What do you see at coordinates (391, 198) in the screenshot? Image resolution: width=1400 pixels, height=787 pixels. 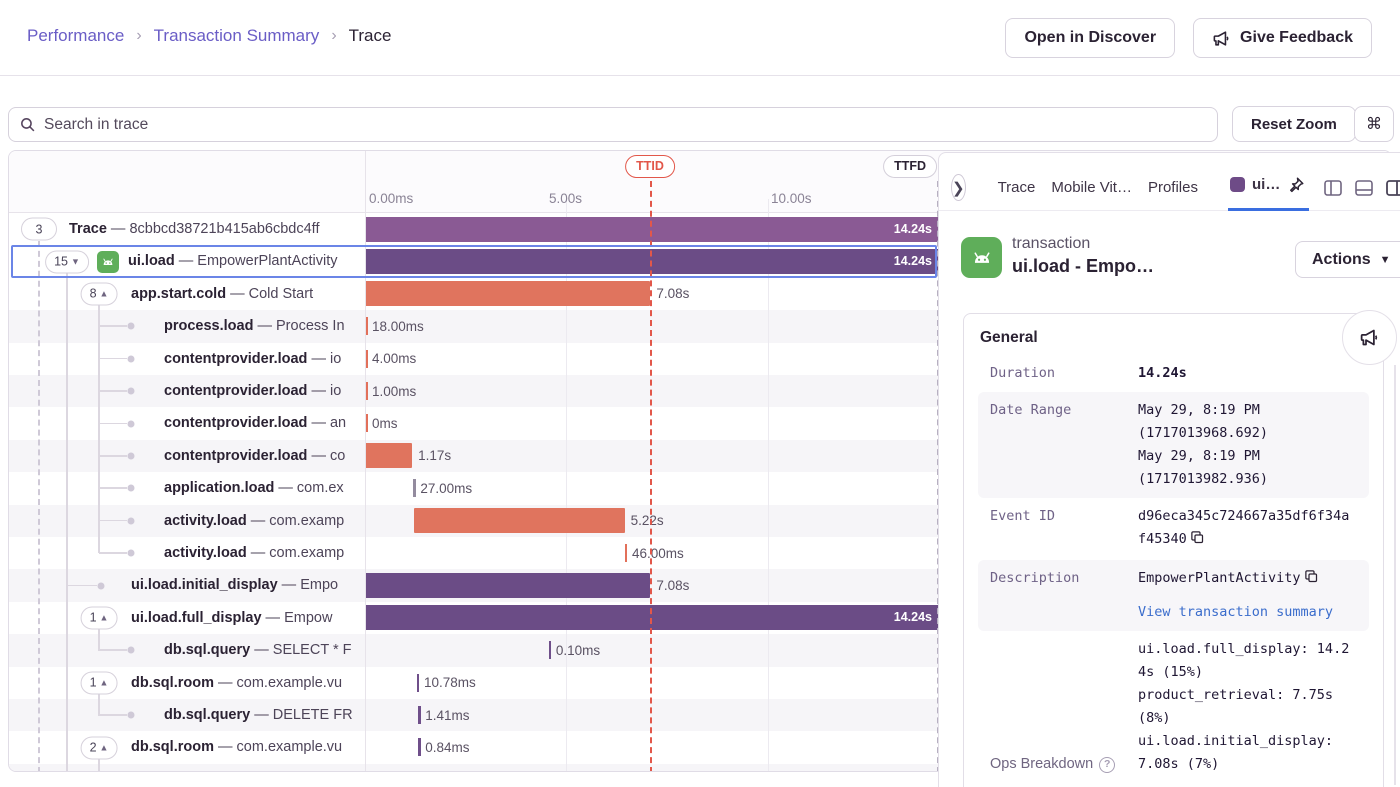 I see `time-axis-label: 0.00ms` at bounding box center [391, 198].